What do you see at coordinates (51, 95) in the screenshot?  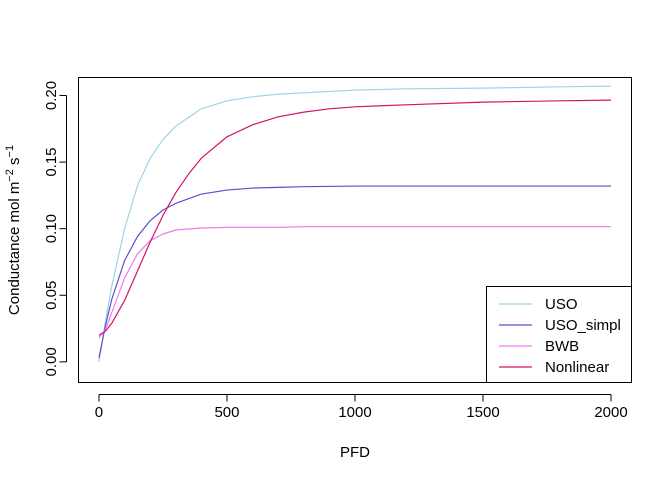 I see `y-tick-label: 0.20` at bounding box center [51, 95].